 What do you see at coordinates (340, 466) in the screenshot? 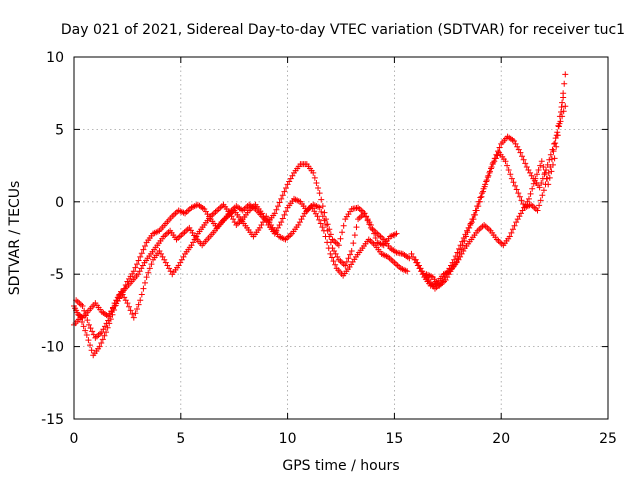
I see `x-axis-label: GPS time / hours` at bounding box center [340, 466].